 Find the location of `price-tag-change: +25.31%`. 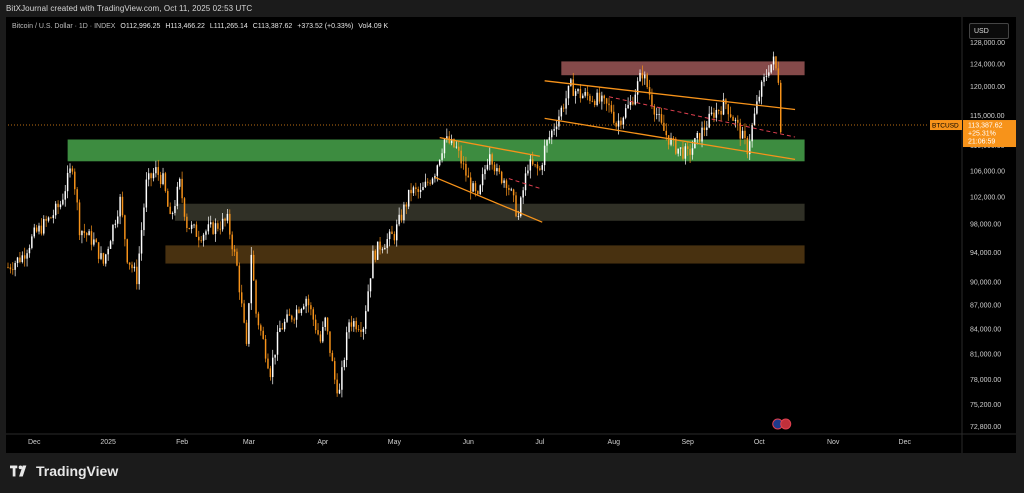

price-tag-change: +25.31% is located at coordinates (982, 134).